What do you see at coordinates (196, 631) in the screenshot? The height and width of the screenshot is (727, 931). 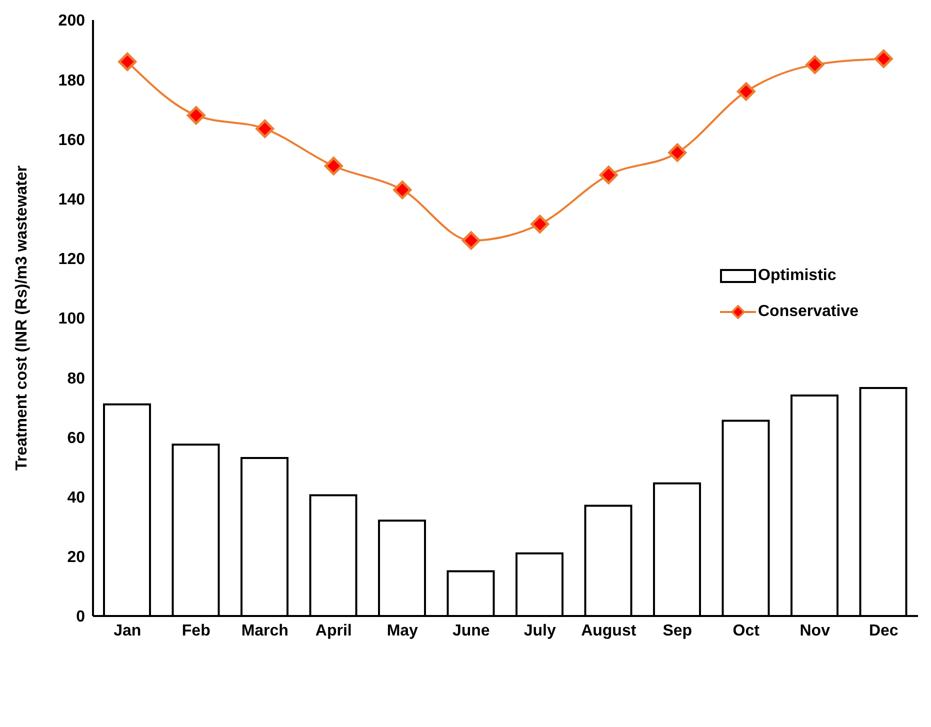 I see `x-tick-label: Feb` at bounding box center [196, 631].